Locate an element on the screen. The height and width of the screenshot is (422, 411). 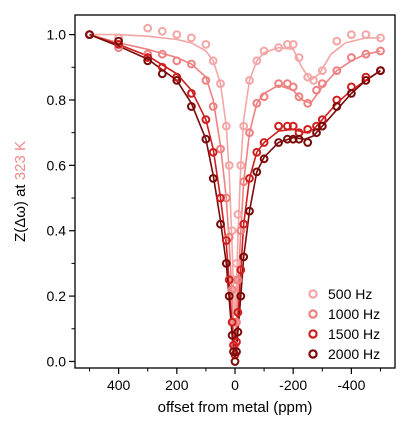
y-tick-label: 0.0 is located at coordinates (57, 361).